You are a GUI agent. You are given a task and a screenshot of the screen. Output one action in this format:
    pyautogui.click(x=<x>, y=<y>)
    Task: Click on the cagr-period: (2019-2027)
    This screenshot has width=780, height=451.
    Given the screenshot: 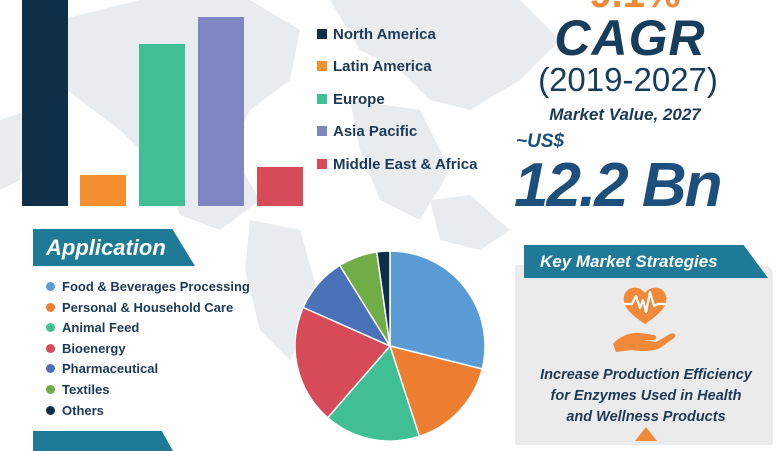 What is the action you would take?
    pyautogui.click(x=628, y=79)
    